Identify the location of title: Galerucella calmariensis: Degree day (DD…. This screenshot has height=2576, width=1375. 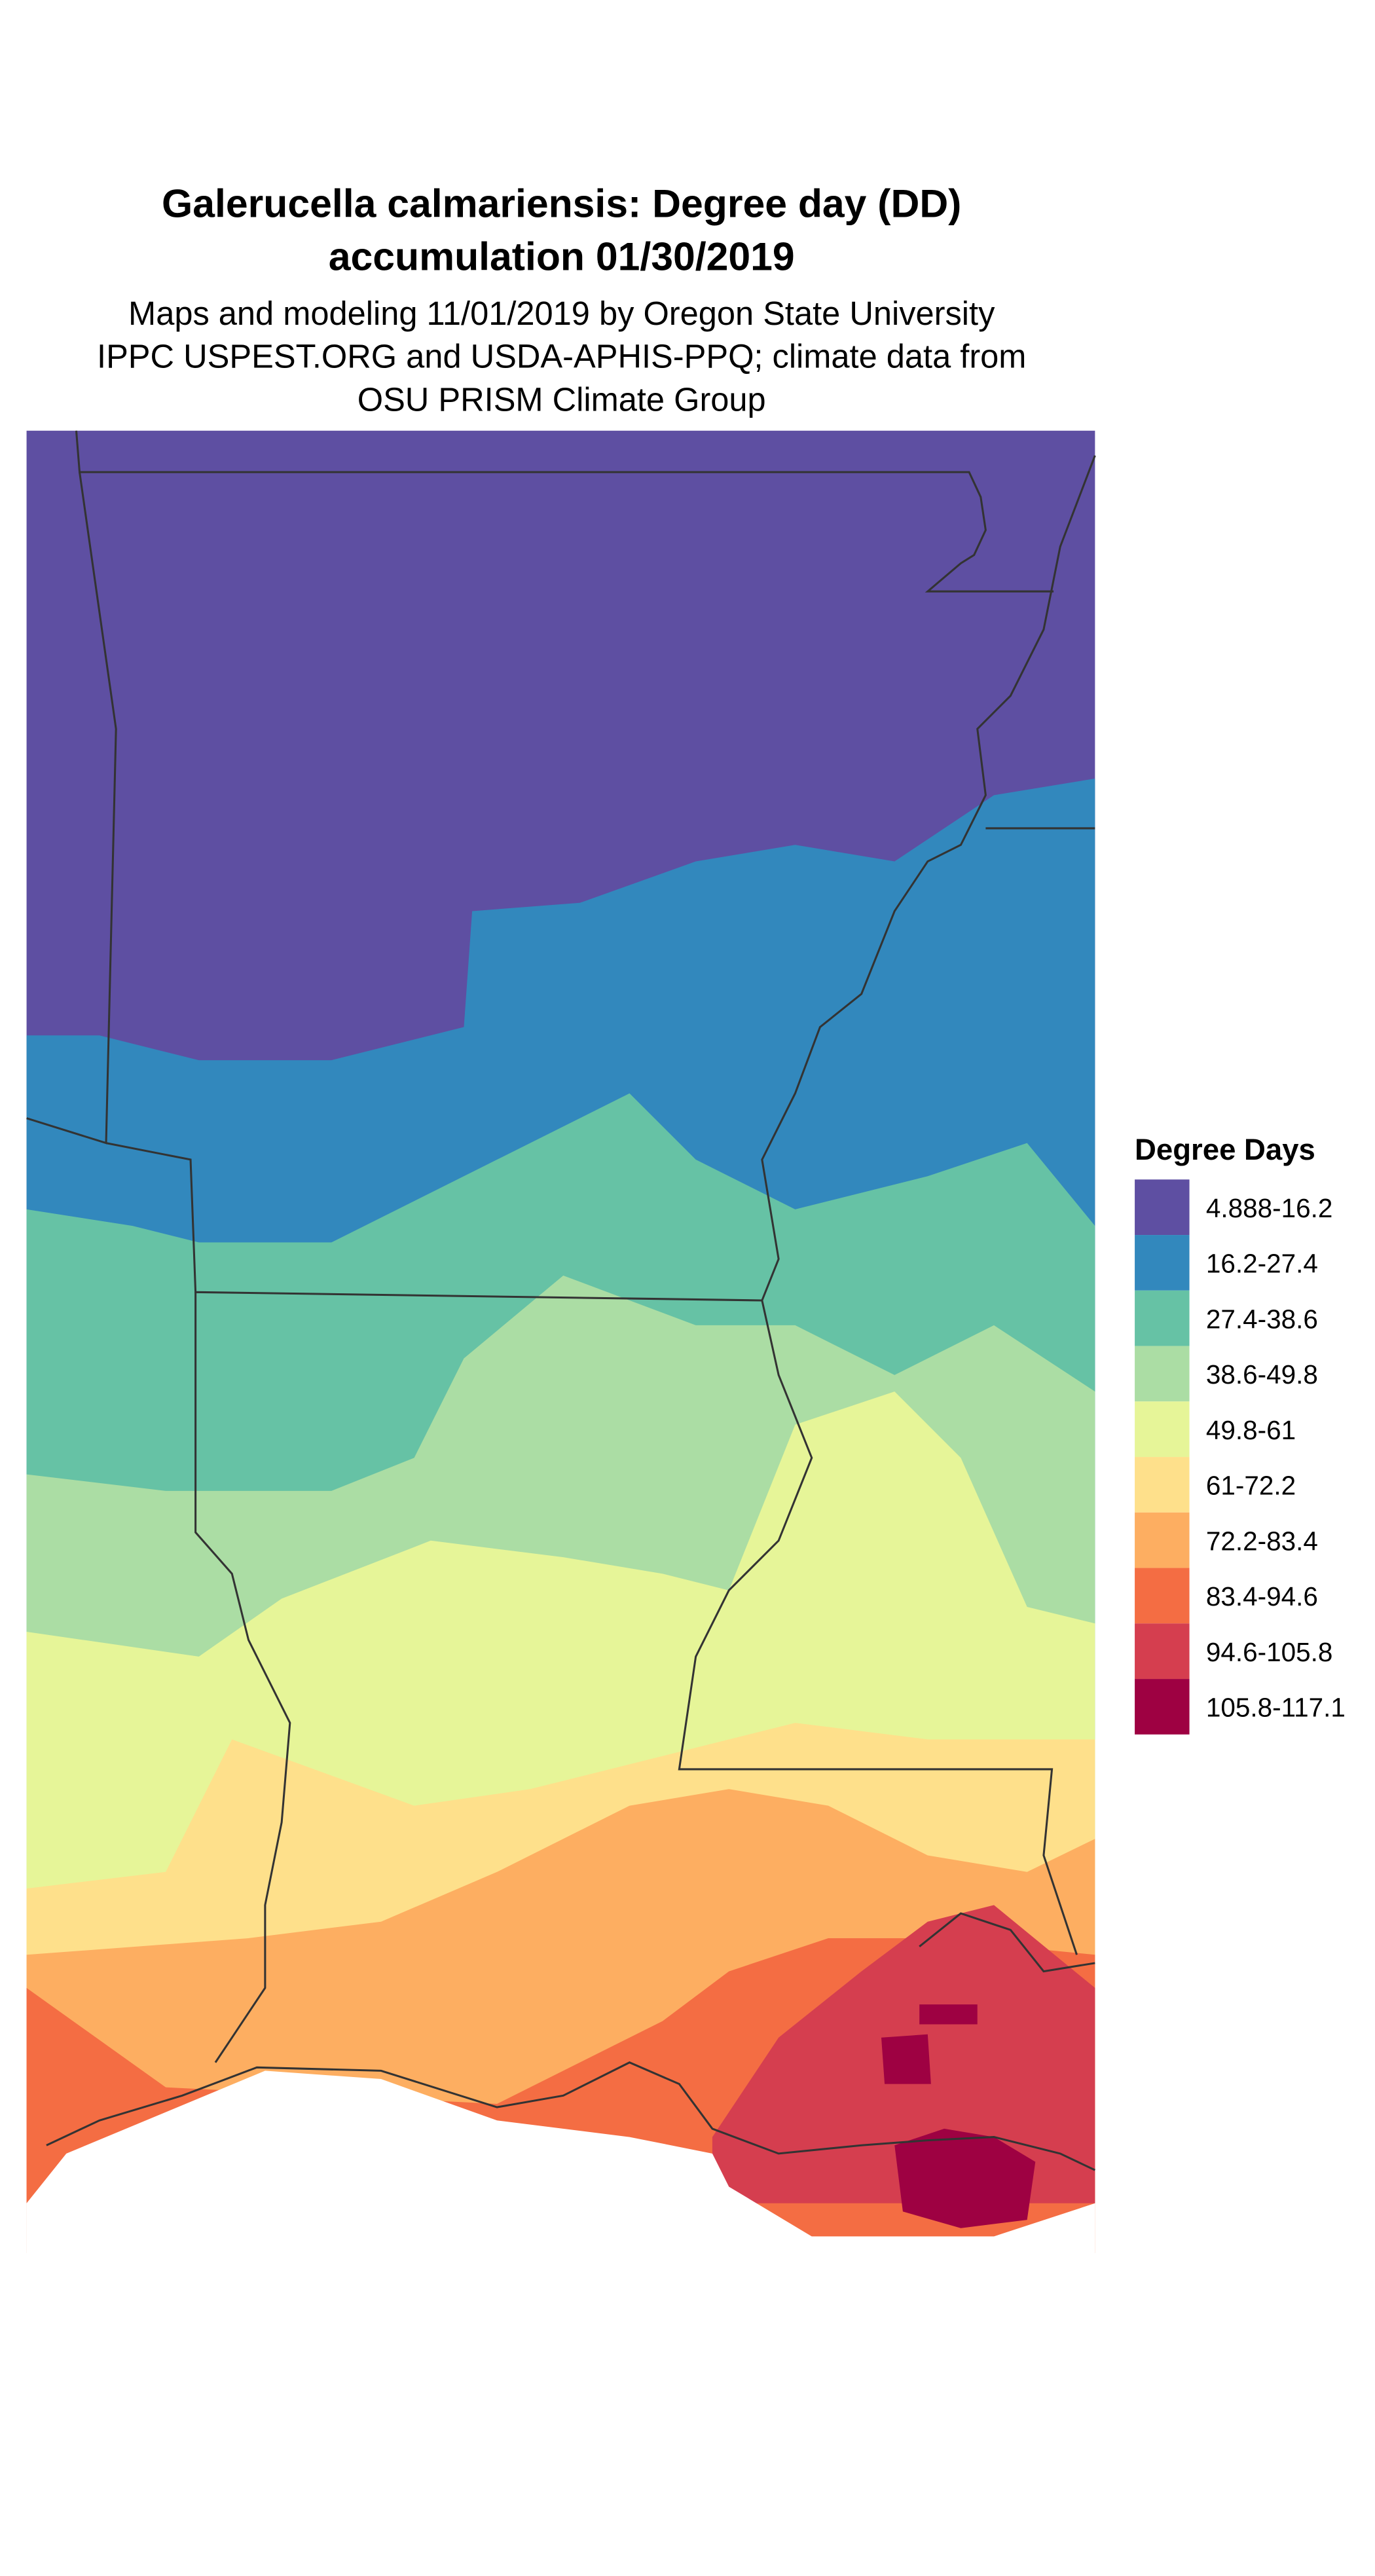
(561, 203).